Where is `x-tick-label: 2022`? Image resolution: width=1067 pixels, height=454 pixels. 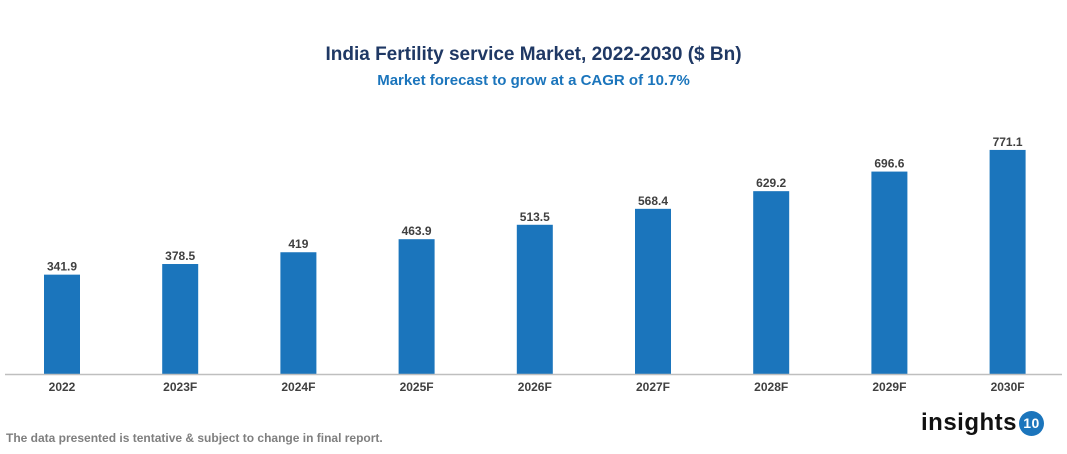
x-tick-label: 2022 is located at coordinates (62, 387).